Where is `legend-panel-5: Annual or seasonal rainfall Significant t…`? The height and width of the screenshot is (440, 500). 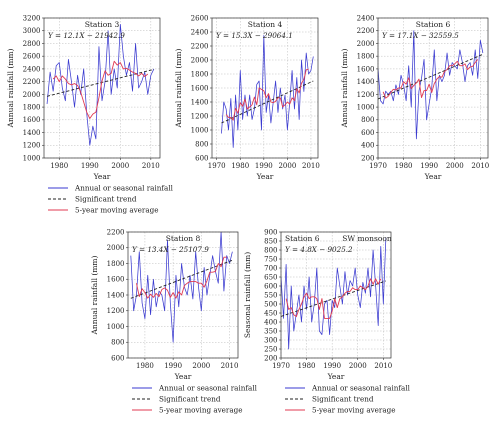
legend-panel-5: Annual or seasonal rainfall Significant t… is located at coordinates (348, 399).